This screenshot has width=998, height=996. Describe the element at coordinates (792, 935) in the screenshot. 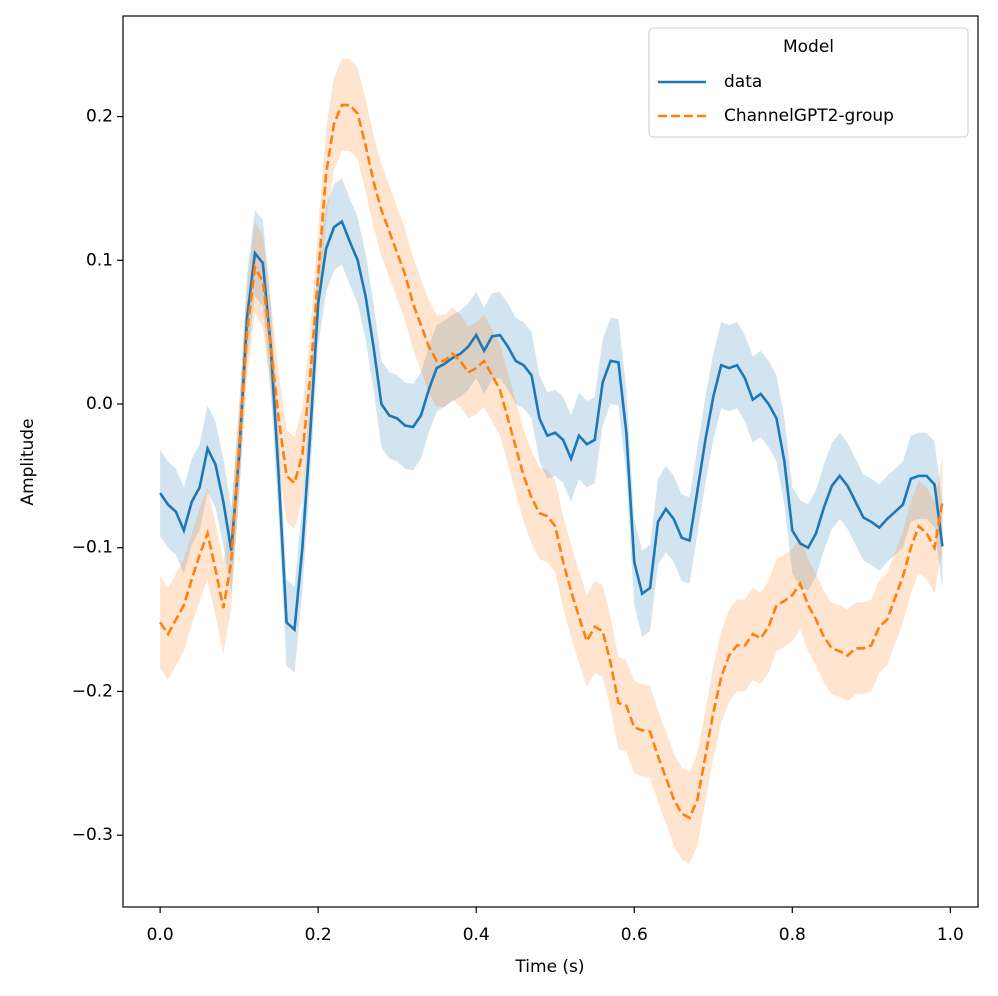

I see `x-tick-label: 0.8` at that location.